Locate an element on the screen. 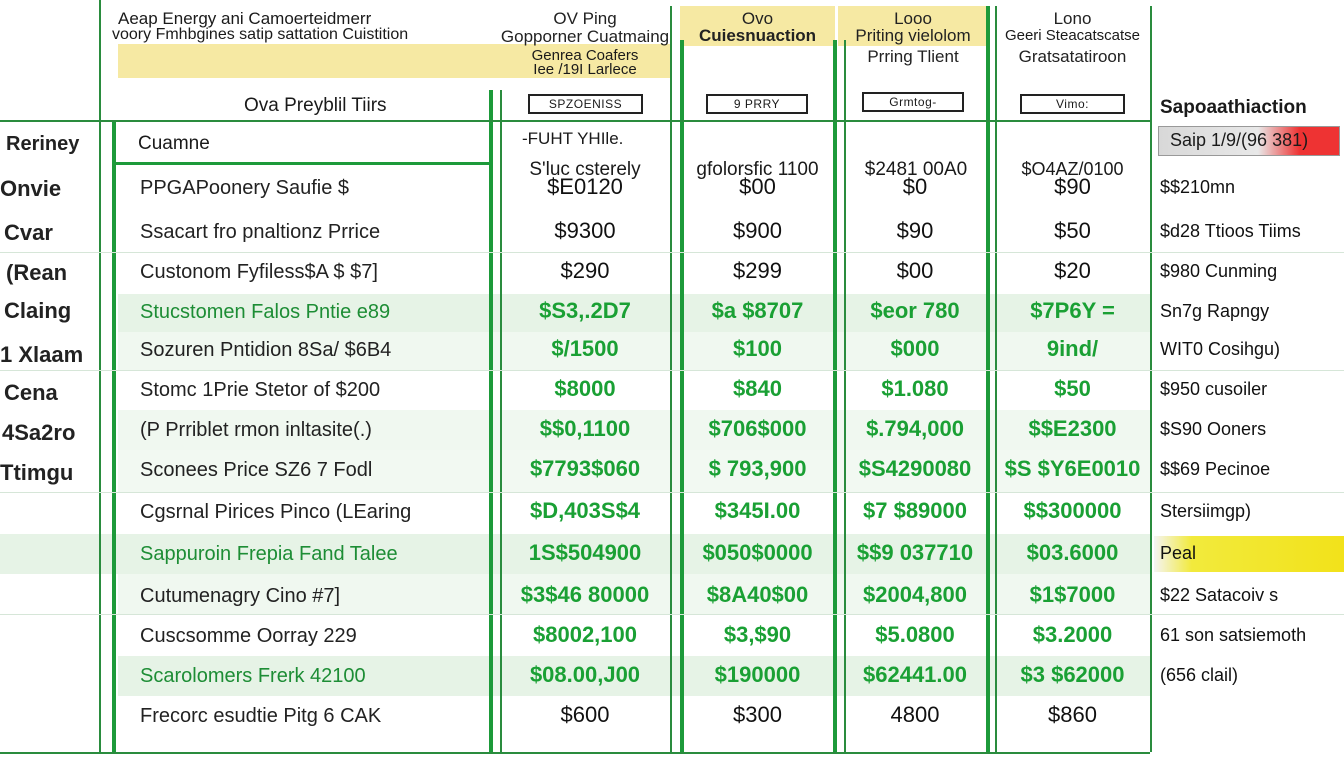 Image resolution: width=1344 pixels, height=768 pixels. header-band-left is located at coordinates (394, 61).